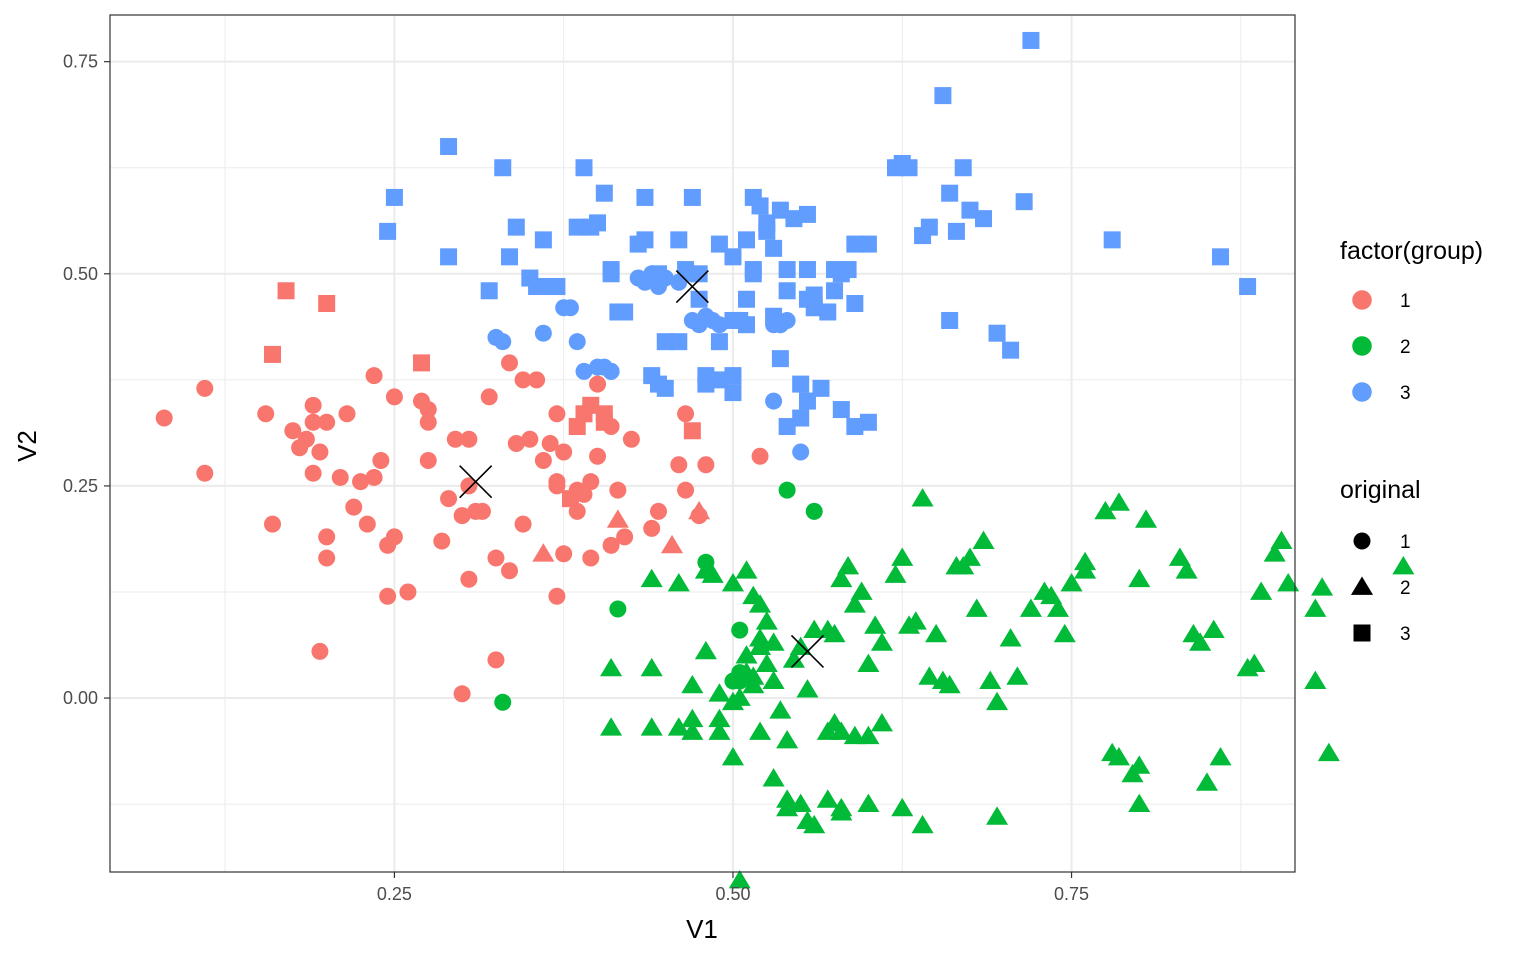 This screenshot has width=1536, height=960. What do you see at coordinates (1381, 347) in the screenshot?
I see `legend-color-items: 1 2 3` at bounding box center [1381, 347].